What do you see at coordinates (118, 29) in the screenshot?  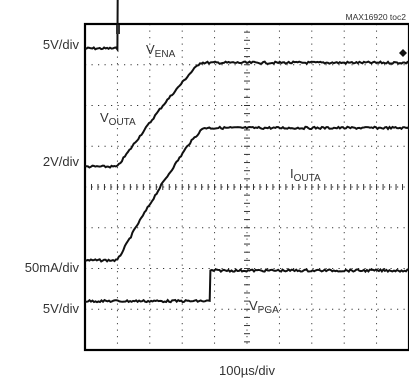 I see `trigger-marker` at bounding box center [118, 29].